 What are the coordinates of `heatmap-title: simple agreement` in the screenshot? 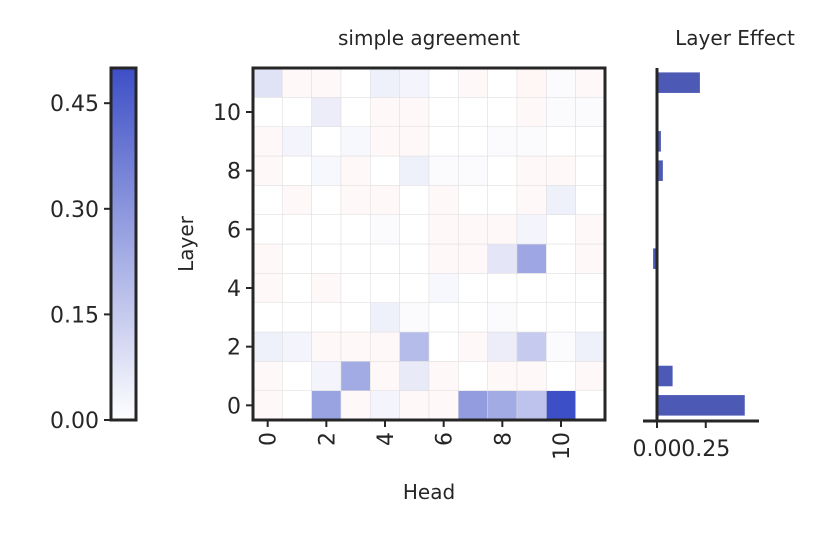 It's located at (429, 38).